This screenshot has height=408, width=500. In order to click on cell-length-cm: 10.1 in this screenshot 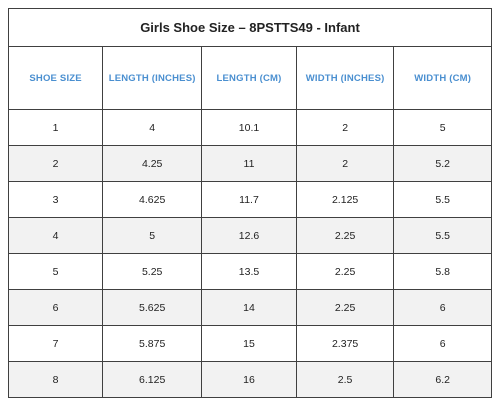, I will do `click(249, 127)`.